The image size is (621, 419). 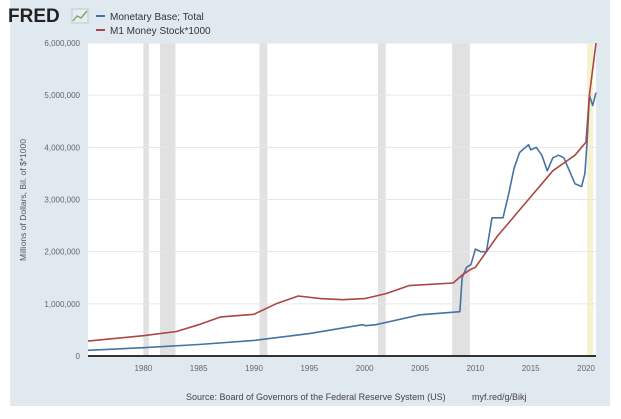 I want to click on x-tick-label: 1995, so click(x=309, y=368).